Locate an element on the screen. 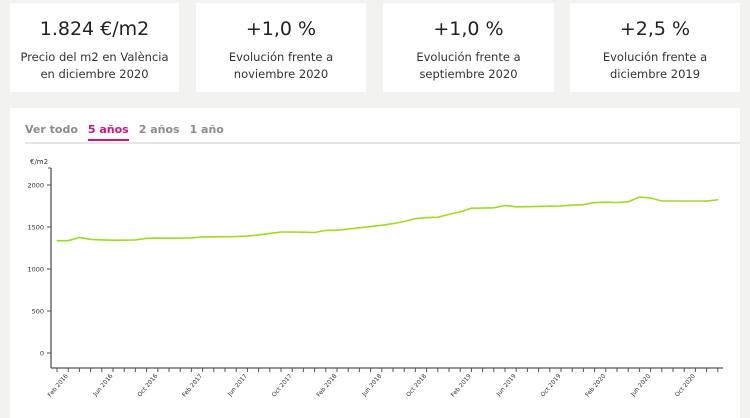  x-tick-label: Feb 2020 is located at coordinates (595, 386).